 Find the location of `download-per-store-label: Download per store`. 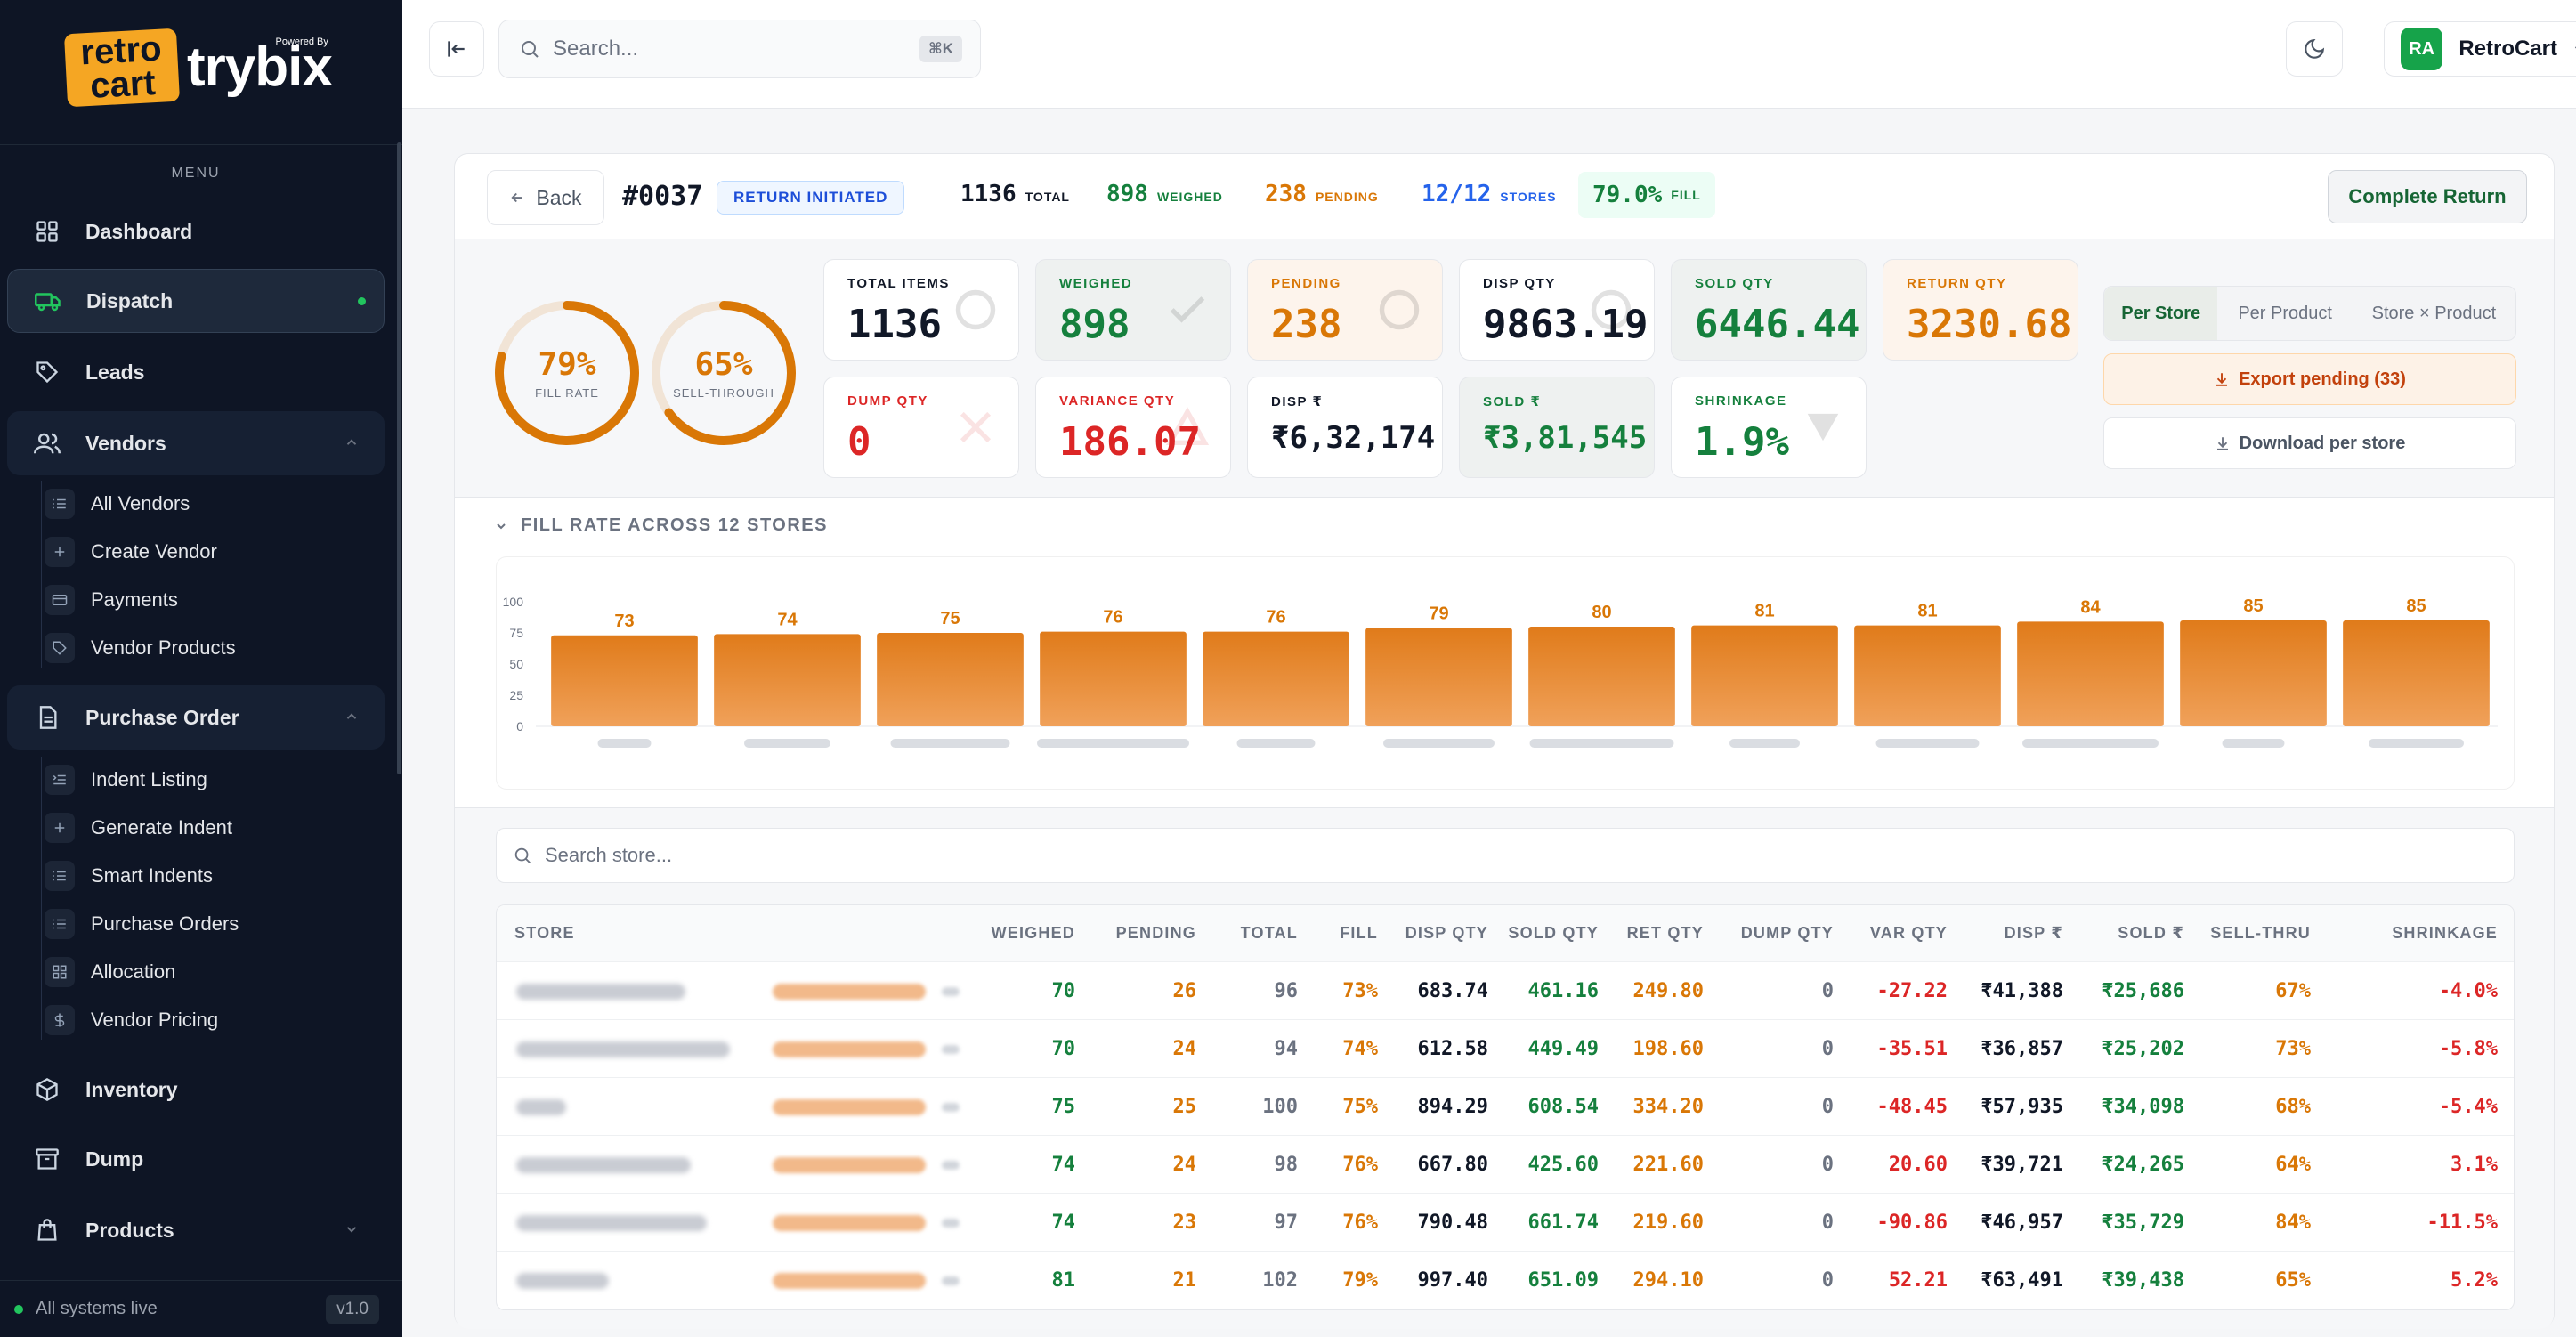

download-per-store-label: Download per store is located at coordinates (2322, 443).